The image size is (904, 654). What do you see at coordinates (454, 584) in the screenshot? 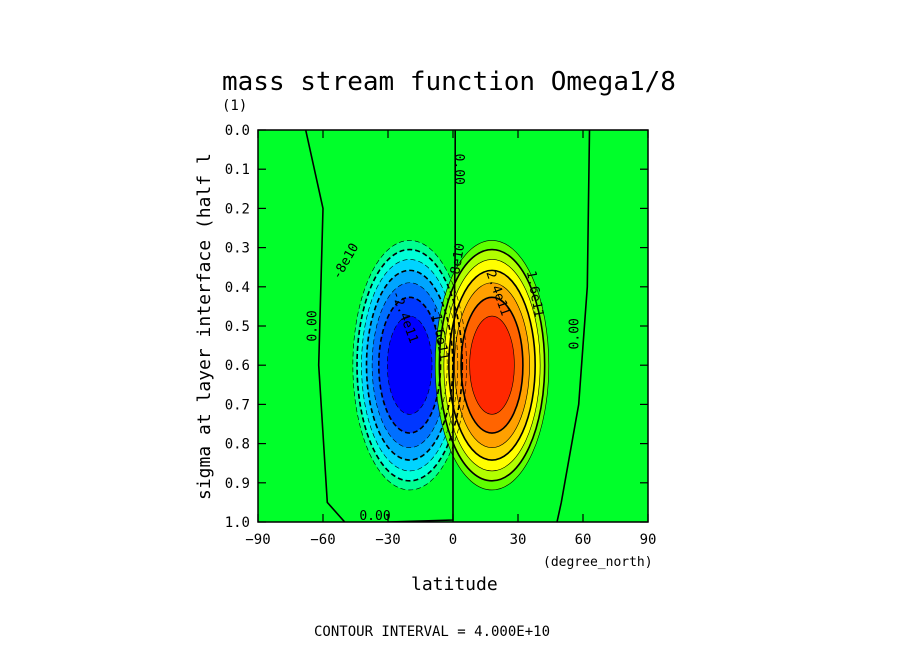
I see `x-axis-label: latitude` at bounding box center [454, 584].